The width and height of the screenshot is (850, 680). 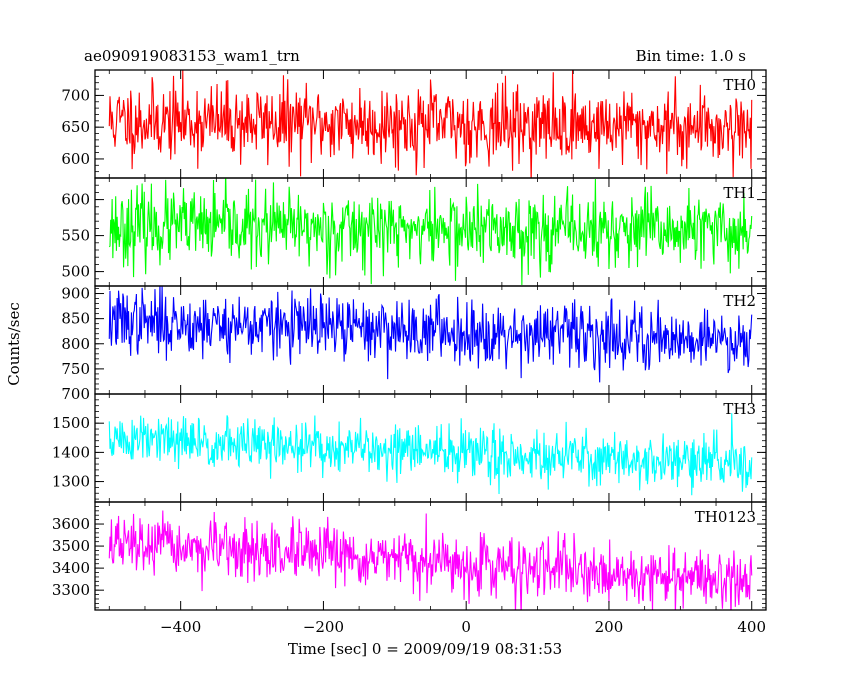 I want to click on panel-th3: 1300 1400 1500 TH3, so click(x=409, y=448).